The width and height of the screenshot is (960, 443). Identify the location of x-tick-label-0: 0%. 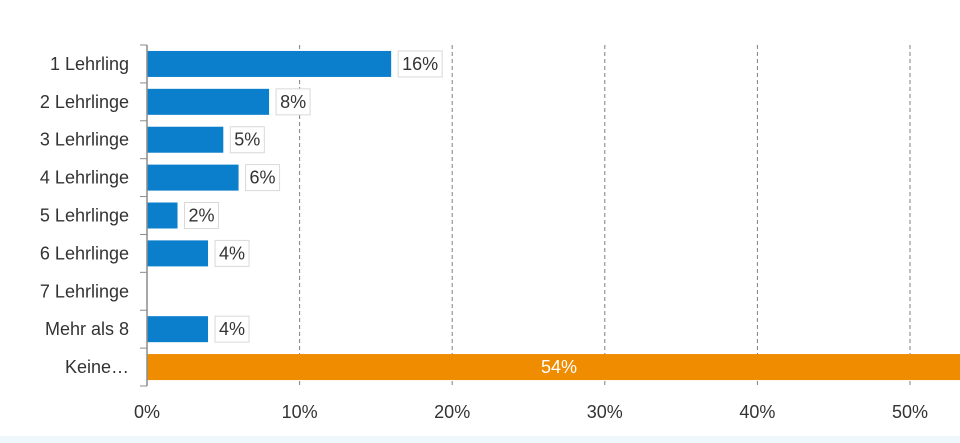
(147, 412).